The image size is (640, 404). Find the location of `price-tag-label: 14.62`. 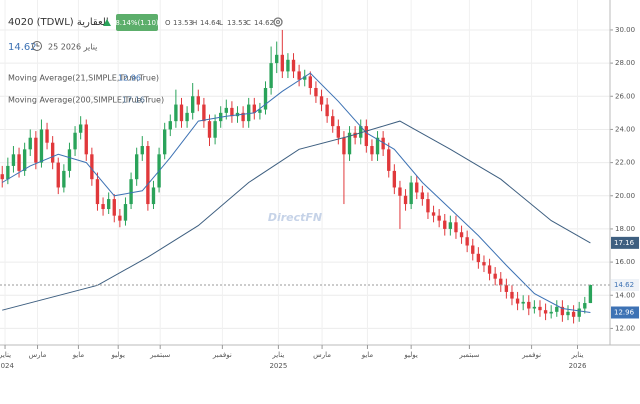

price-tag-label: 14.62 is located at coordinates (624, 285).